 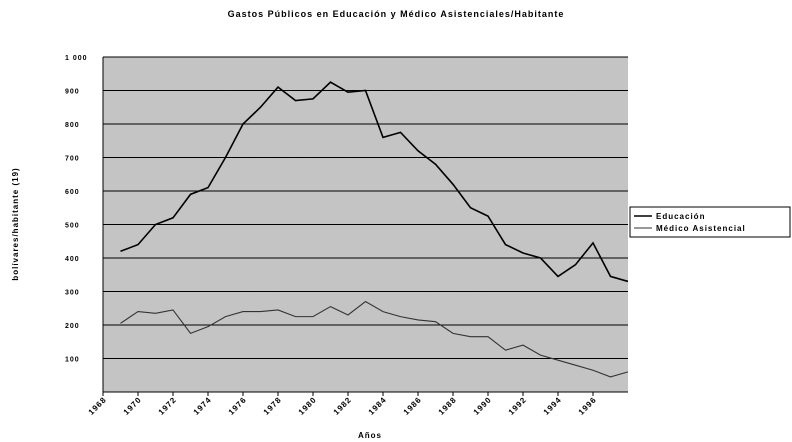 What do you see at coordinates (72, 92) in the screenshot?
I see `y-tick-label: 900` at bounding box center [72, 92].